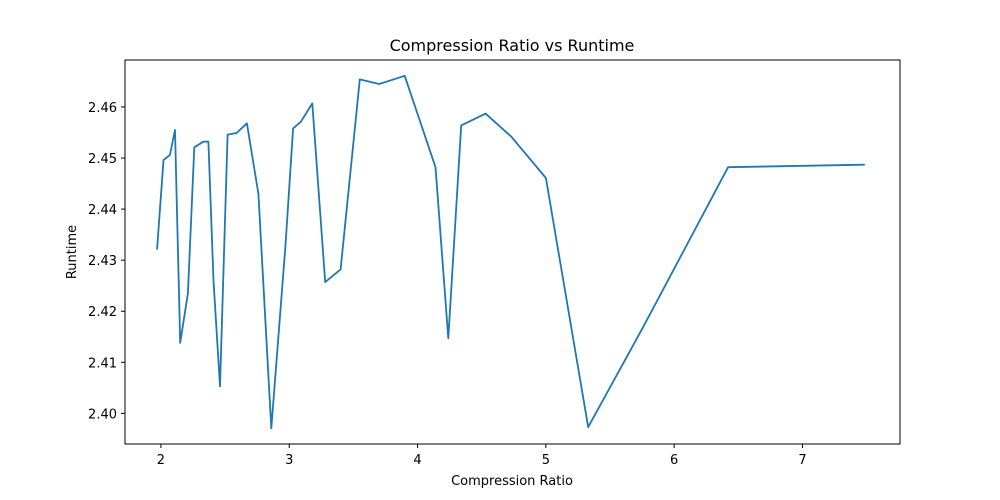  Describe the element at coordinates (512, 481) in the screenshot. I see `x-axis-label: Compression Ratio` at that location.